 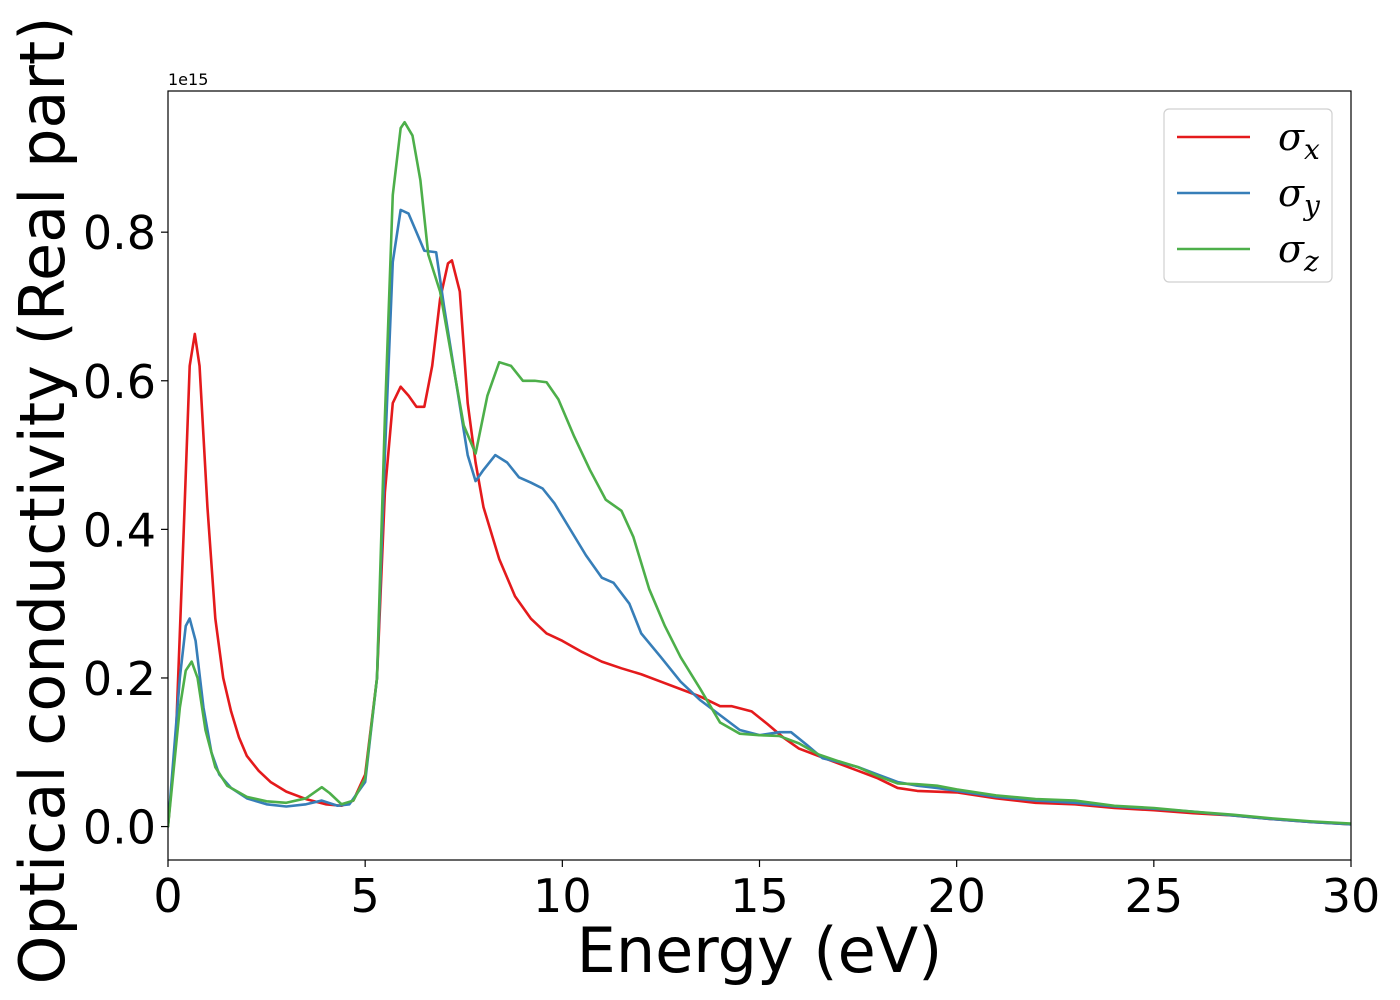 What do you see at coordinates (760, 950) in the screenshot?
I see `x-axis-label: Energy (eV)` at bounding box center [760, 950].